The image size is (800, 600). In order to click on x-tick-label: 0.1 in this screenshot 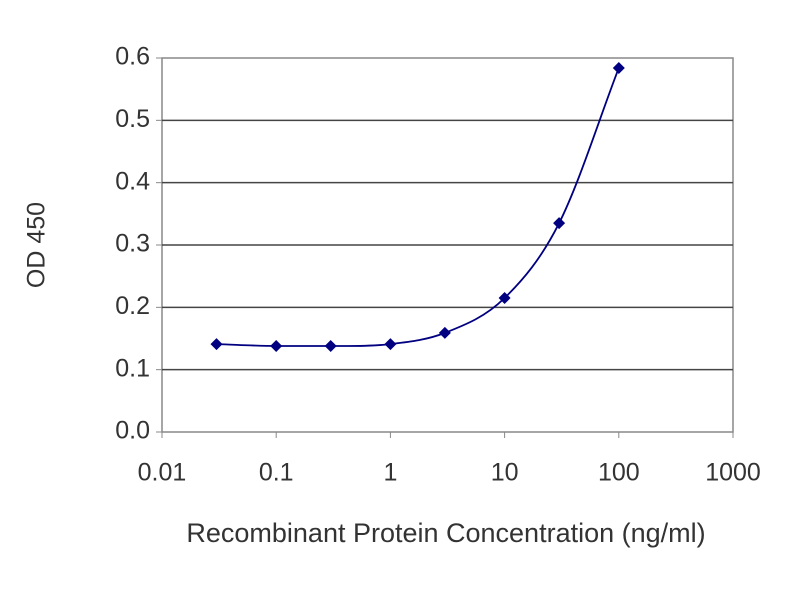, I will do `click(276, 473)`.